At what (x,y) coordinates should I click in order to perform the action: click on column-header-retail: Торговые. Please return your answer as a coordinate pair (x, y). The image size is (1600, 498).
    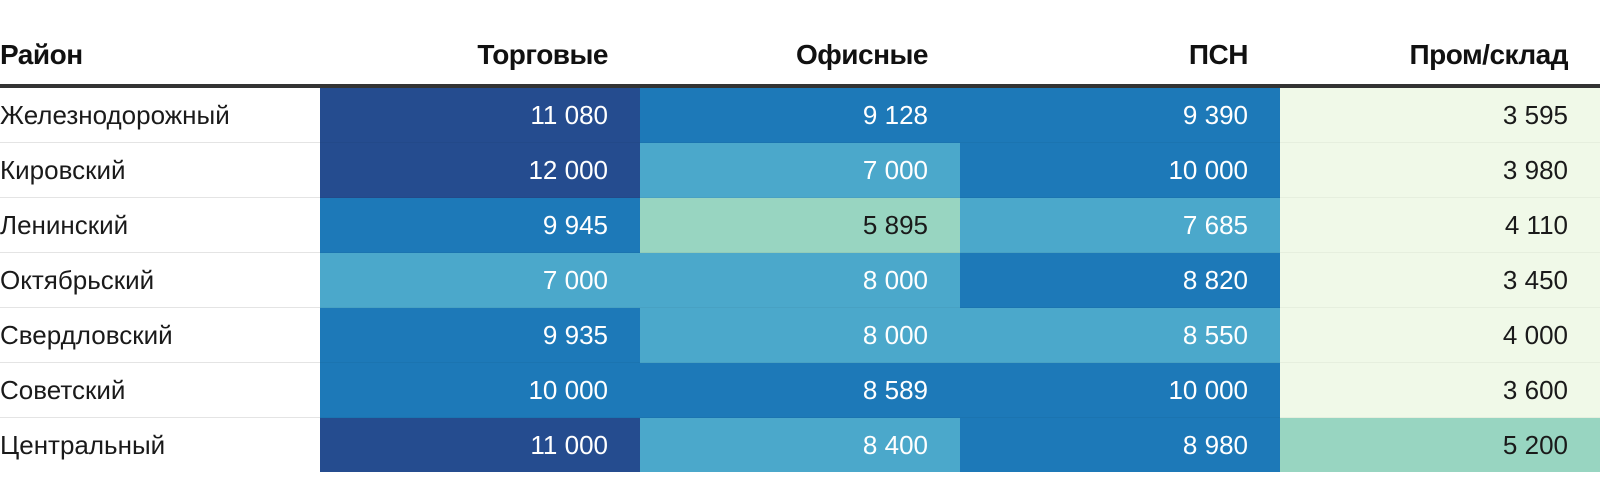
    Looking at the image, I should click on (480, 57).